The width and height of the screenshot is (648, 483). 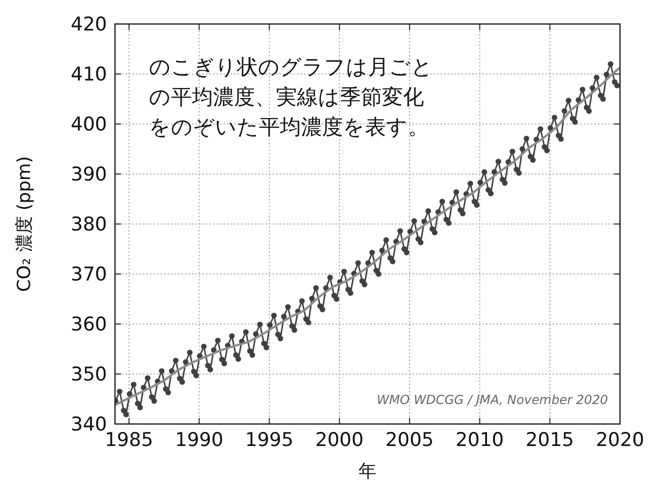 I want to click on x-tick-label: 1995, so click(x=269, y=440).